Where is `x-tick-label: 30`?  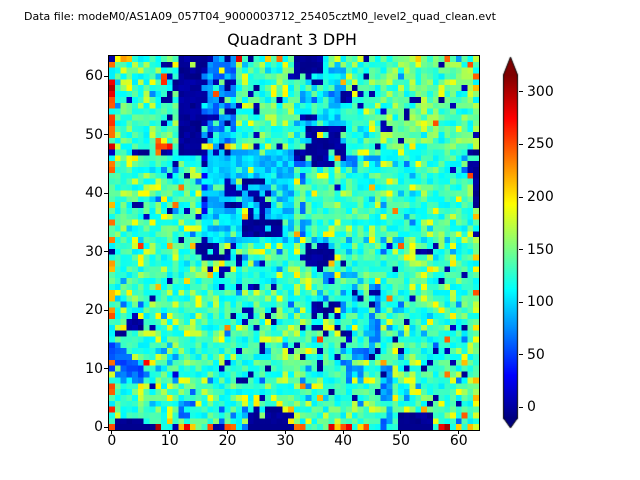 x-tick-label: 30 is located at coordinates (285, 441).